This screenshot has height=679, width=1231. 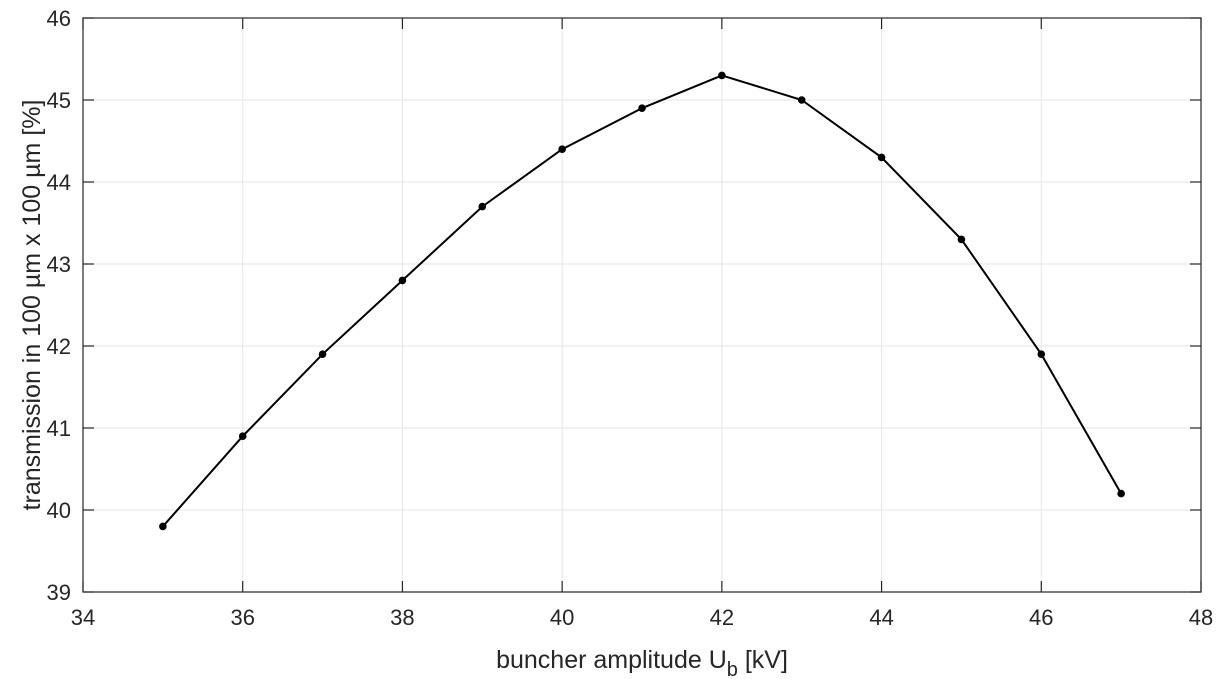 What do you see at coordinates (562, 617) in the screenshot?
I see `x-tick-label: 40` at bounding box center [562, 617].